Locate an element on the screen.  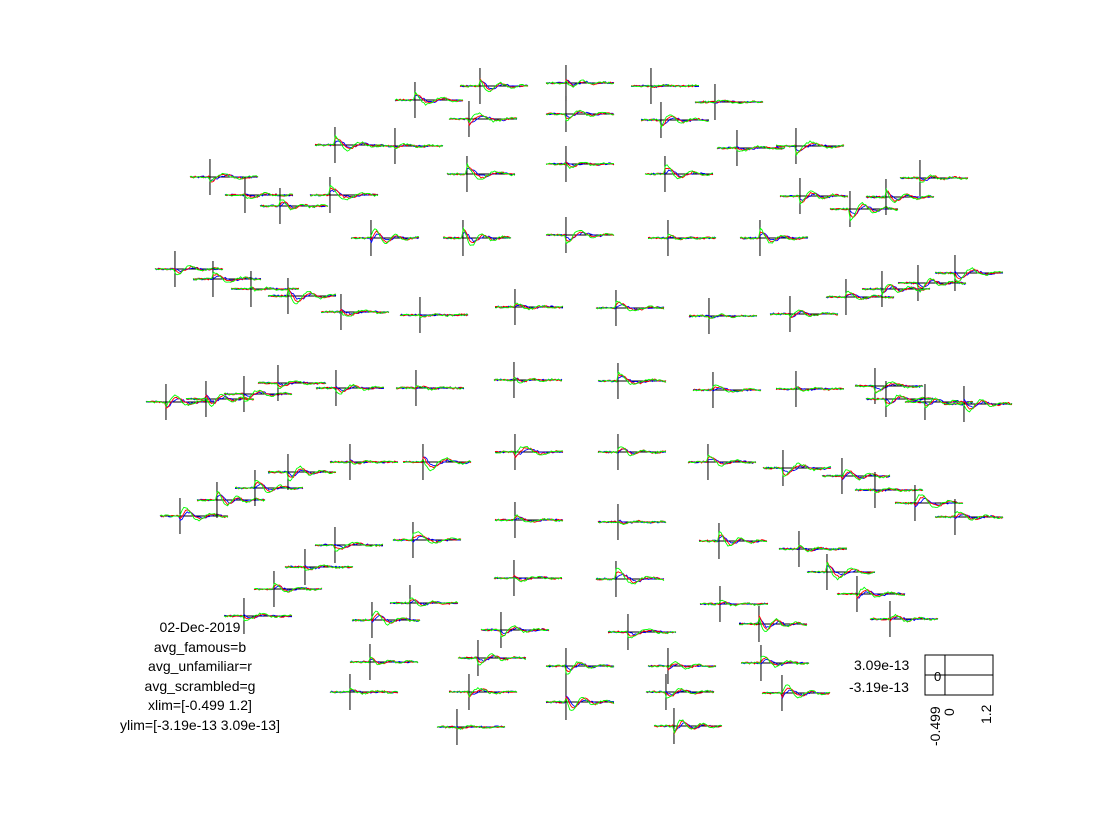
ylim-label: ylim=[-3.19e-13 3.09e-13] is located at coordinates (200, 724).